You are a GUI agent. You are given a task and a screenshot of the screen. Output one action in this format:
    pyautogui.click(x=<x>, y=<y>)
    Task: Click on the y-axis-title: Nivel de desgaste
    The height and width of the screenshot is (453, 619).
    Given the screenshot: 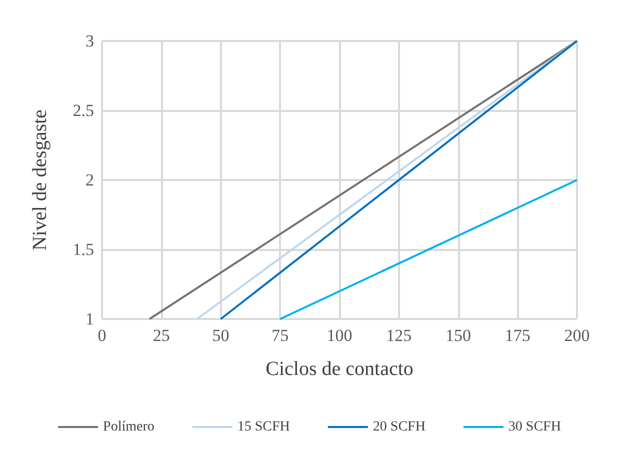 What is the action you would take?
    pyautogui.click(x=40, y=180)
    